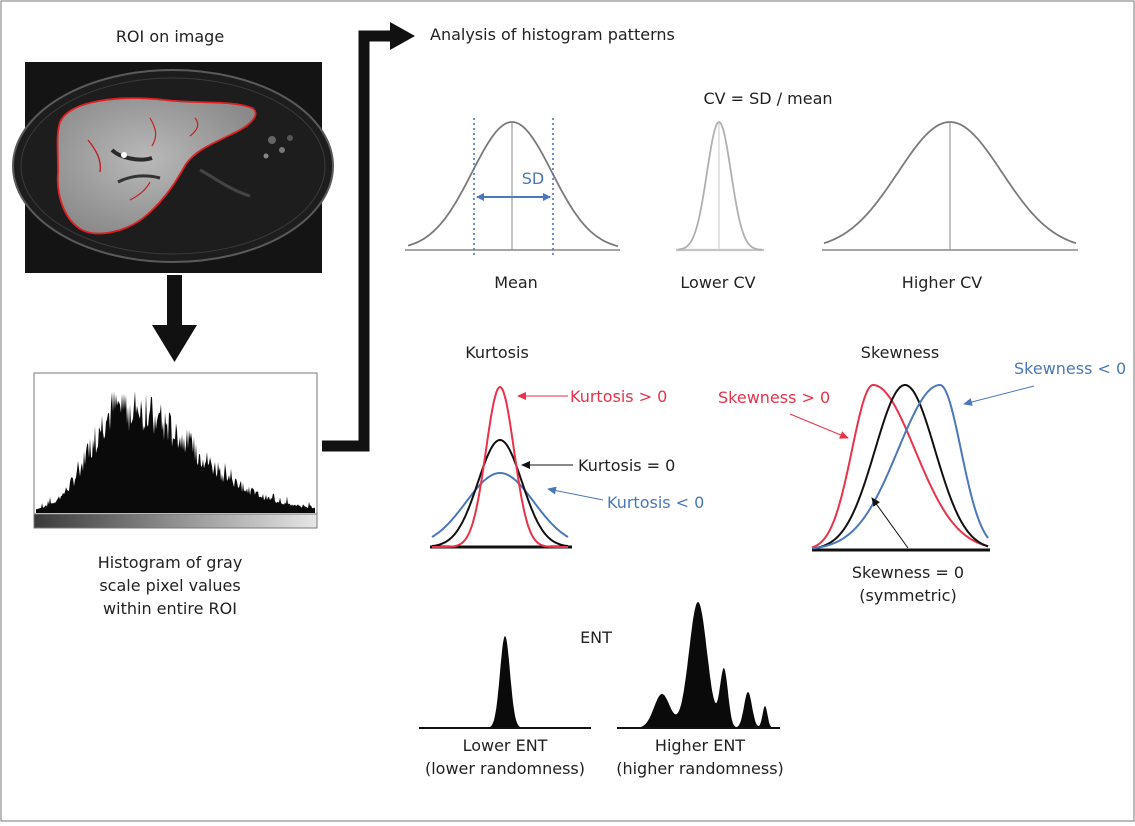  What do you see at coordinates (505, 682) in the screenshot?
I see `lower-ent-histogram` at bounding box center [505, 682].